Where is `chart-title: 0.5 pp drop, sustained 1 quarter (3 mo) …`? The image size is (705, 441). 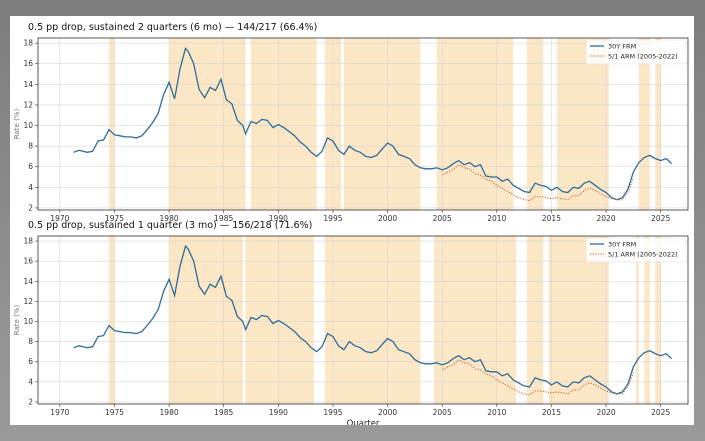 chart-title: 0.5 pp drop, sustained 1 quarter (3 mo) … is located at coordinates (170, 225).